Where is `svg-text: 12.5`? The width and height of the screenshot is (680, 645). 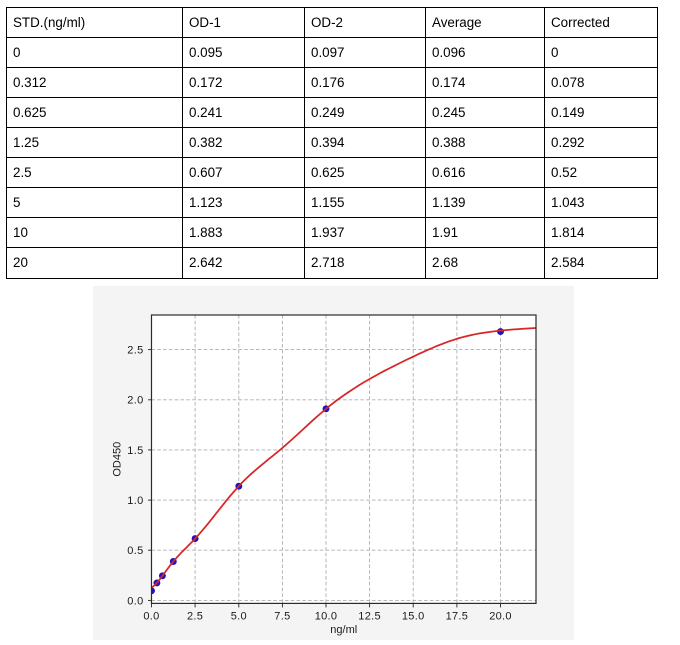 svg-text: 12.5 is located at coordinates (369, 617).